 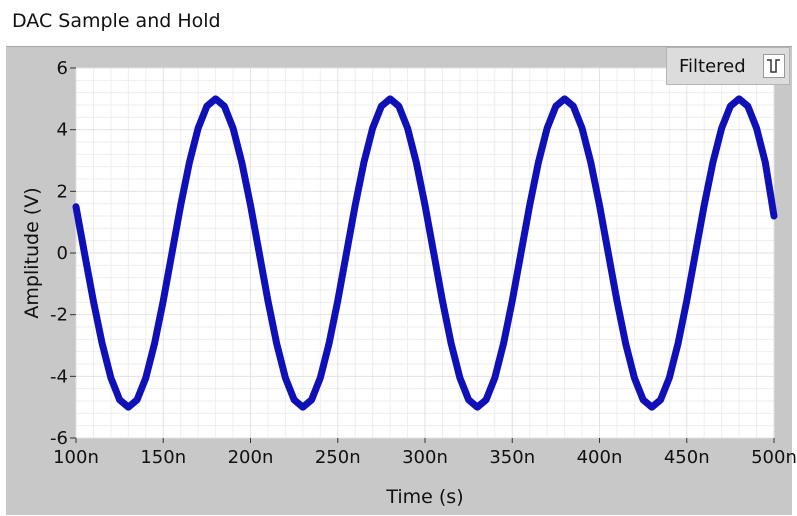 I want to click on x-tick-label: 400n, so click(x=600, y=457).